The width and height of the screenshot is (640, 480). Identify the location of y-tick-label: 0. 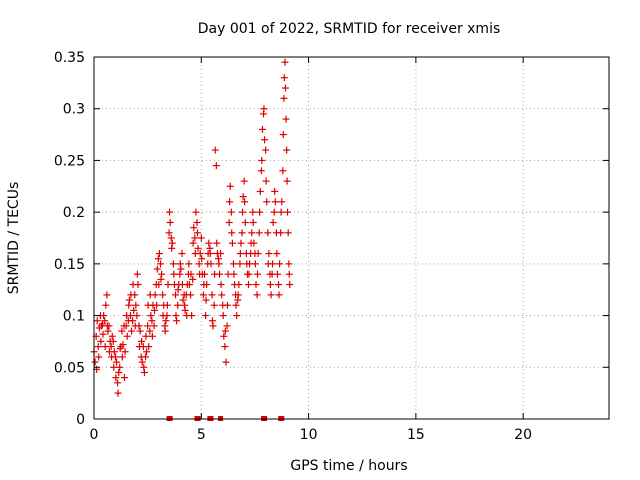
(80, 420).